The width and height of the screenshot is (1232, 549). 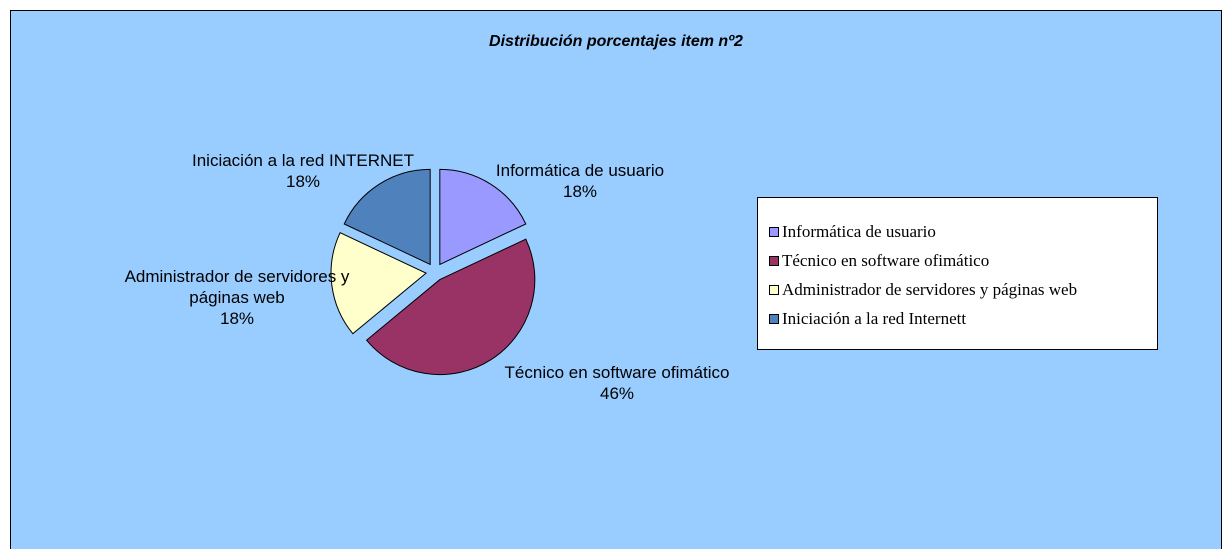 I want to click on slice-name: Iniciación a la red INTERNET, so click(x=303, y=160).